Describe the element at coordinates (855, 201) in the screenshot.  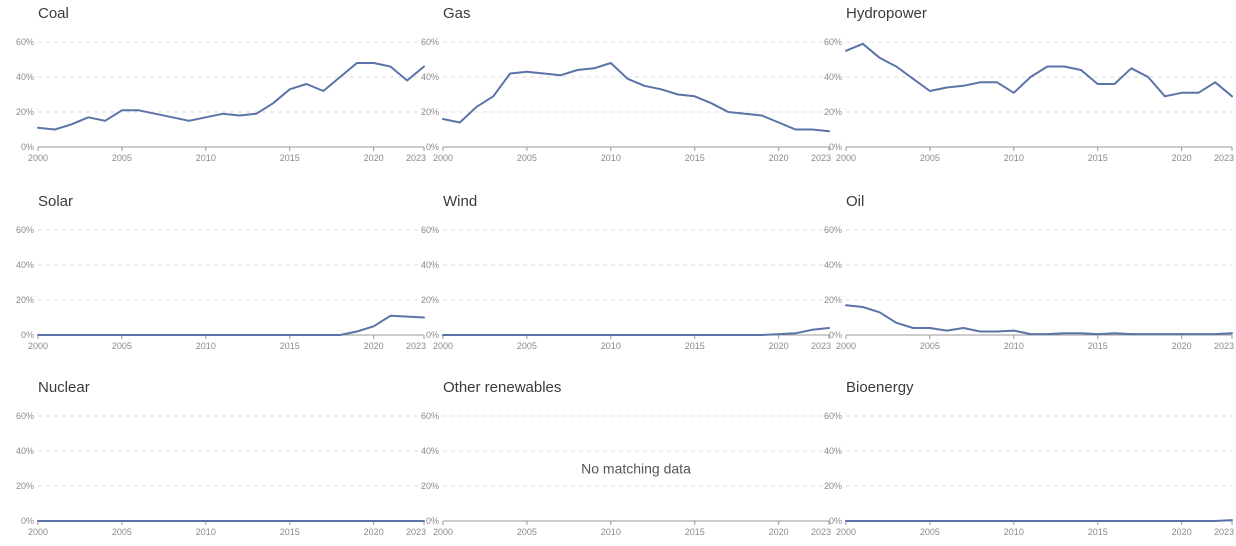
I see `panel-title: Oil` at that location.